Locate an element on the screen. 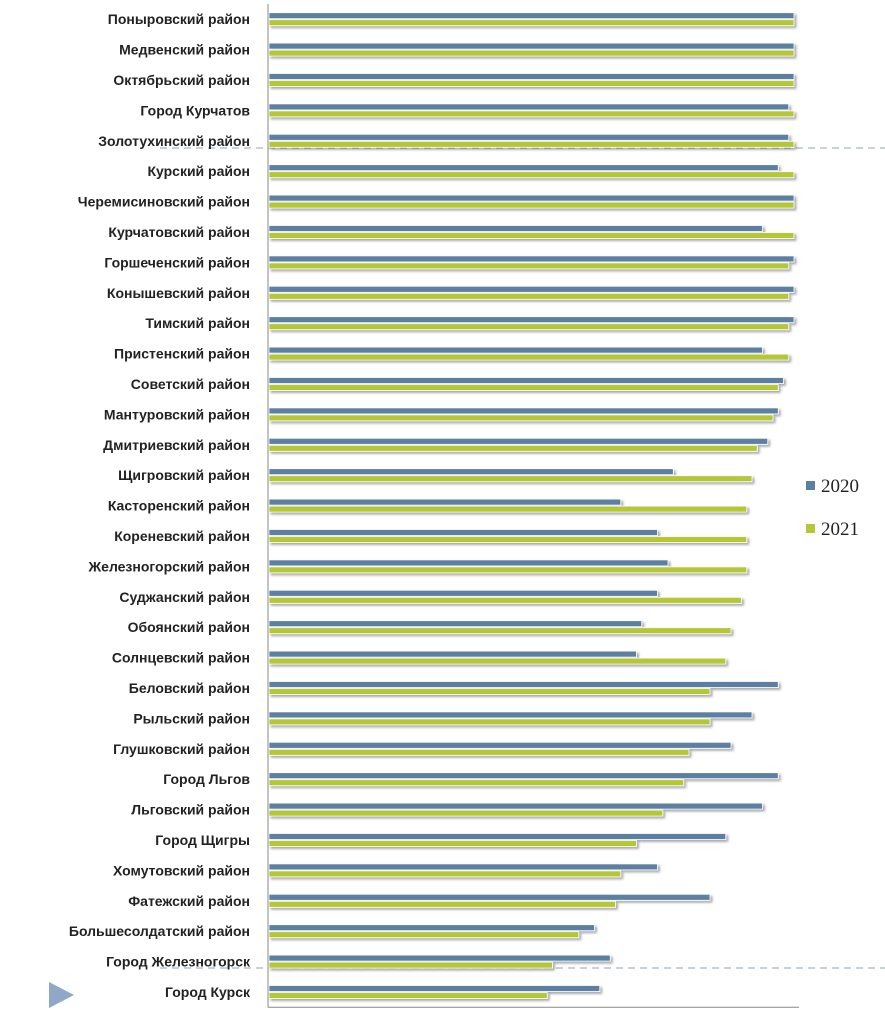  category-label: Кореневский район is located at coordinates (182, 536).